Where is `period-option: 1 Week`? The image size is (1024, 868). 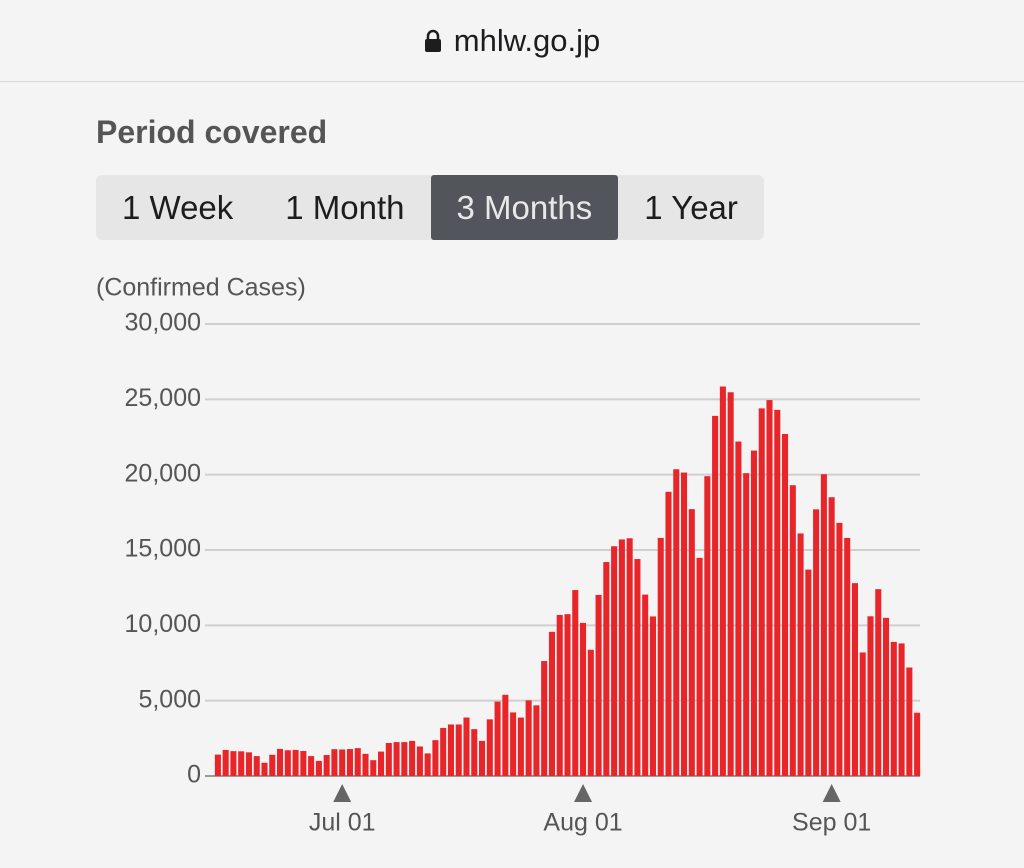 period-option: 1 Week is located at coordinates (178, 207).